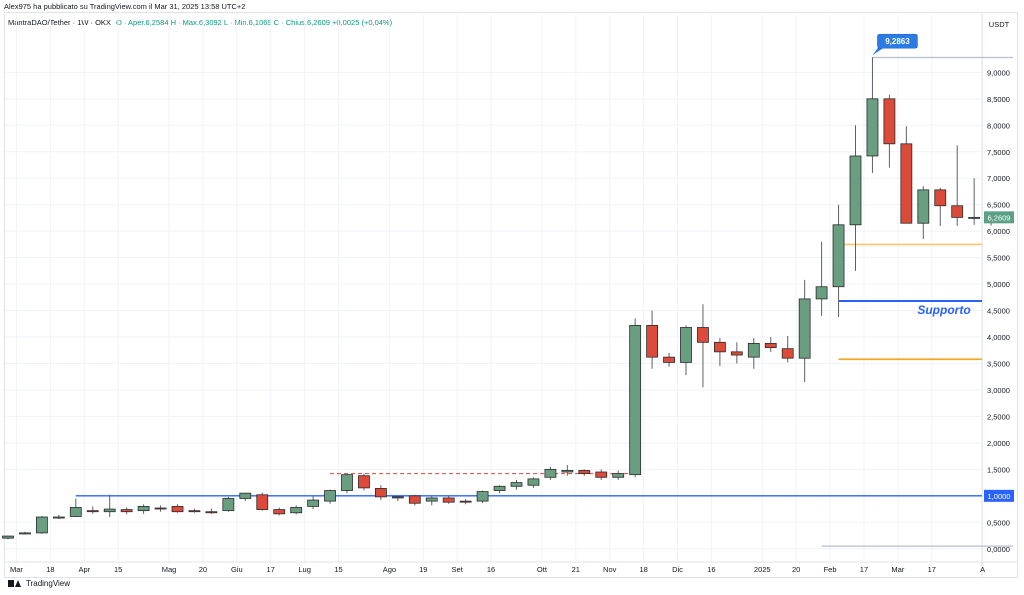  Describe the element at coordinates (169, 569) in the screenshot. I see `x-tick-label: Mag` at that location.